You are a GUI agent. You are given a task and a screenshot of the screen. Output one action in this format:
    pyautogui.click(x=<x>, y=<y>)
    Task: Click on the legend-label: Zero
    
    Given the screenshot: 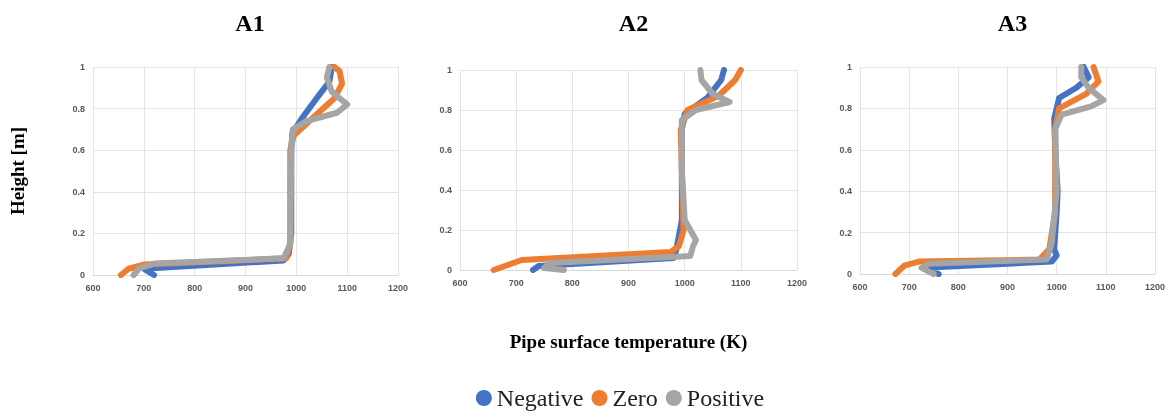 What is the action you would take?
    pyautogui.click(x=635, y=398)
    